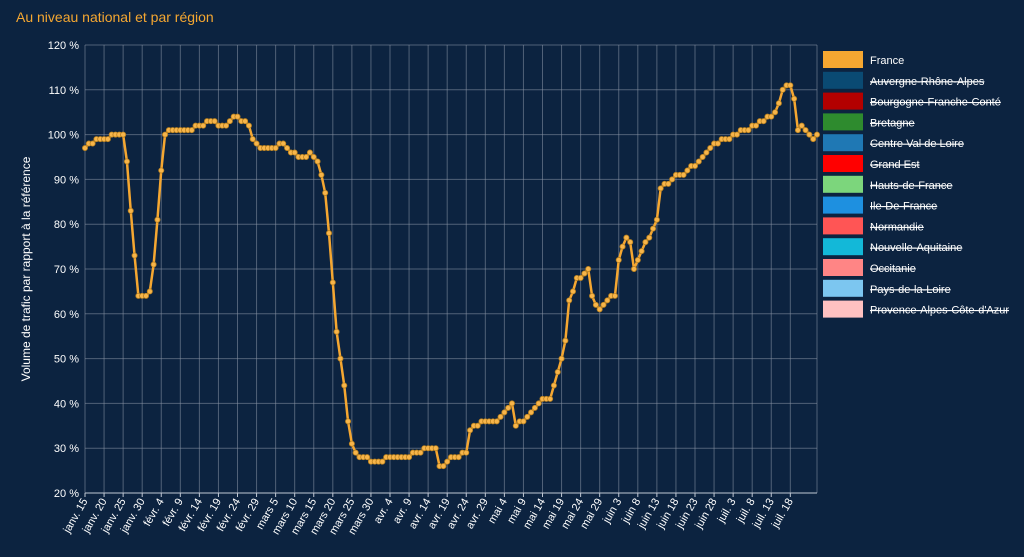  I want to click on legend-item: Normandie, so click(873, 226).